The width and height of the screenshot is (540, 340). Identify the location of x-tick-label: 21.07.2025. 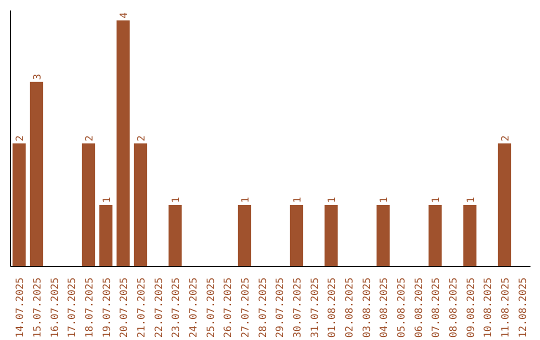
(142, 307).